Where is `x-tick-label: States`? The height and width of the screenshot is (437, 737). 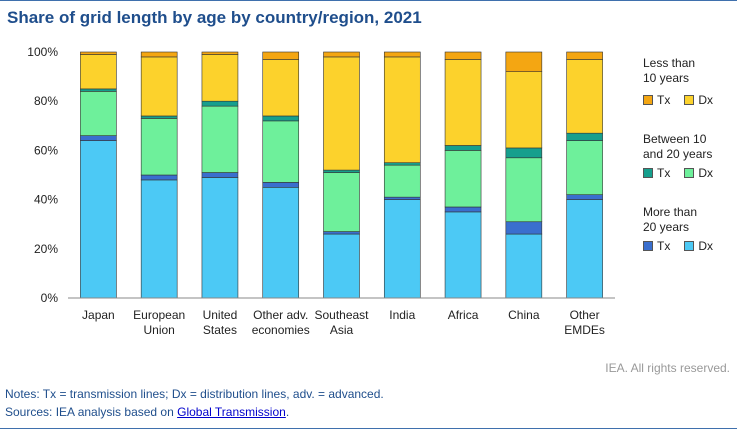
x-tick-label: States is located at coordinates (220, 330).